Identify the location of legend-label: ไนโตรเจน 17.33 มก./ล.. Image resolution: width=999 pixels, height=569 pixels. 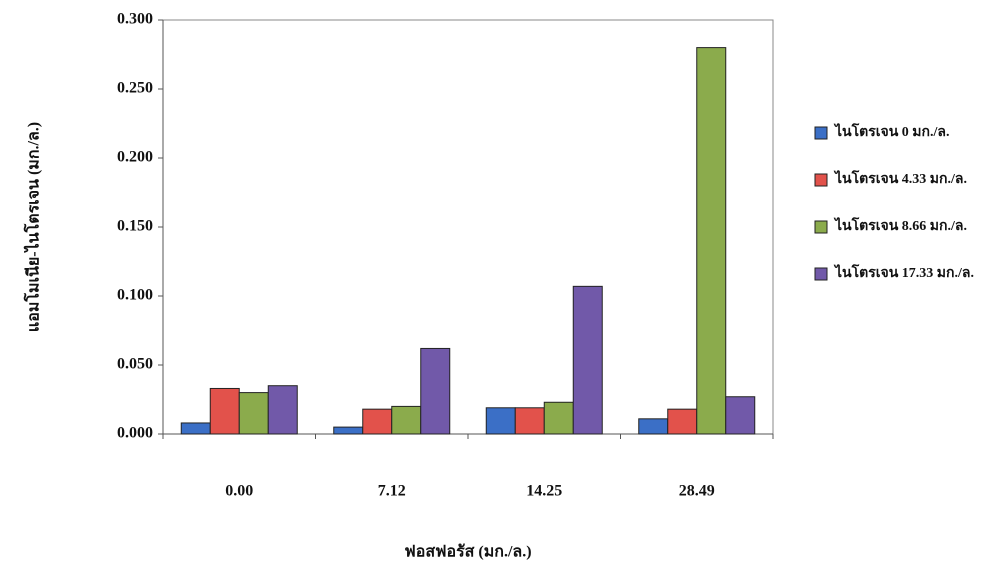
(903, 272).